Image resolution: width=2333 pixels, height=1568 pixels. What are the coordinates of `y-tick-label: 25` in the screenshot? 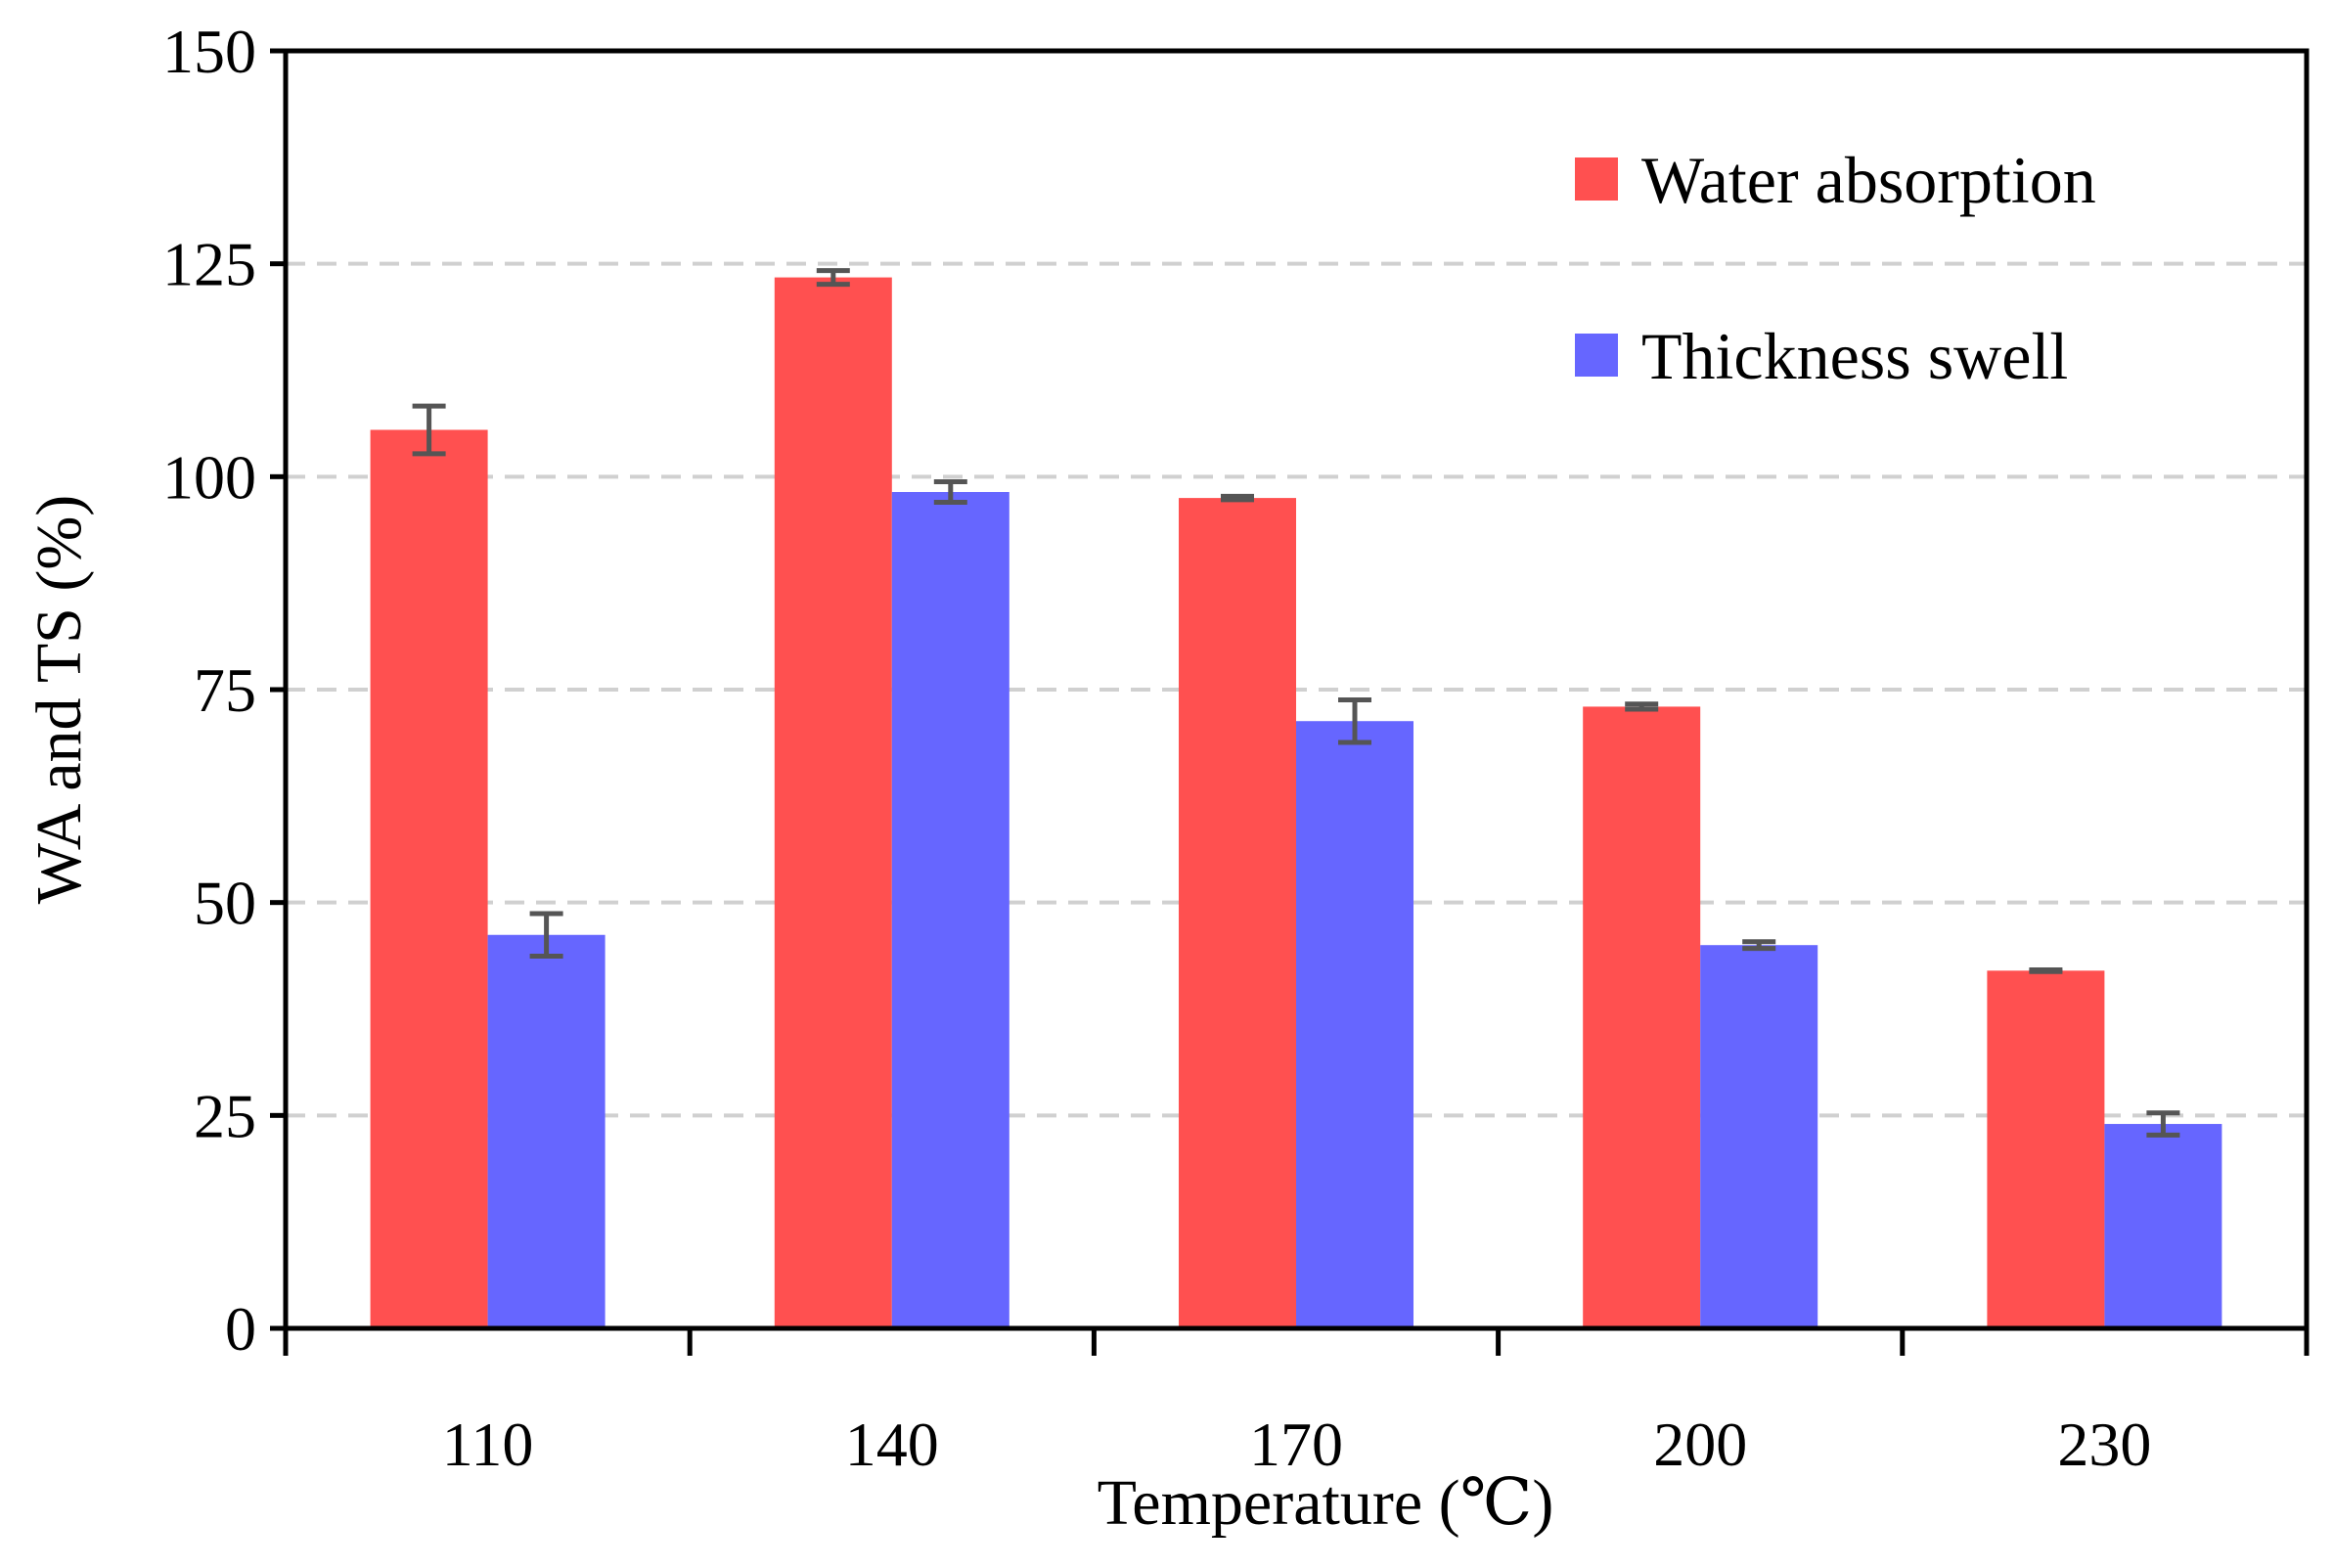 It's located at (225, 1115).